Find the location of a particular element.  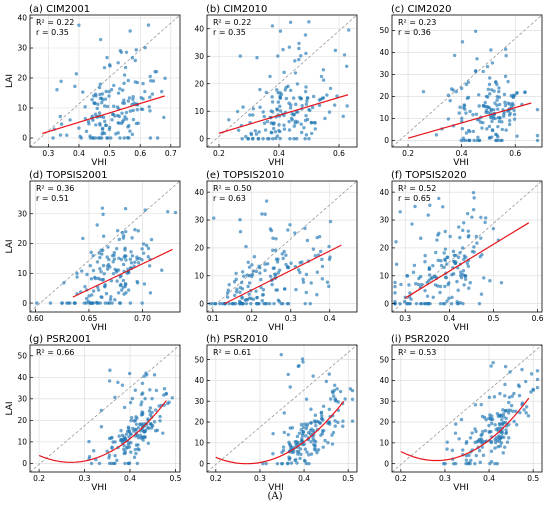

y-tick-label: 0 is located at coordinates (386, 303).